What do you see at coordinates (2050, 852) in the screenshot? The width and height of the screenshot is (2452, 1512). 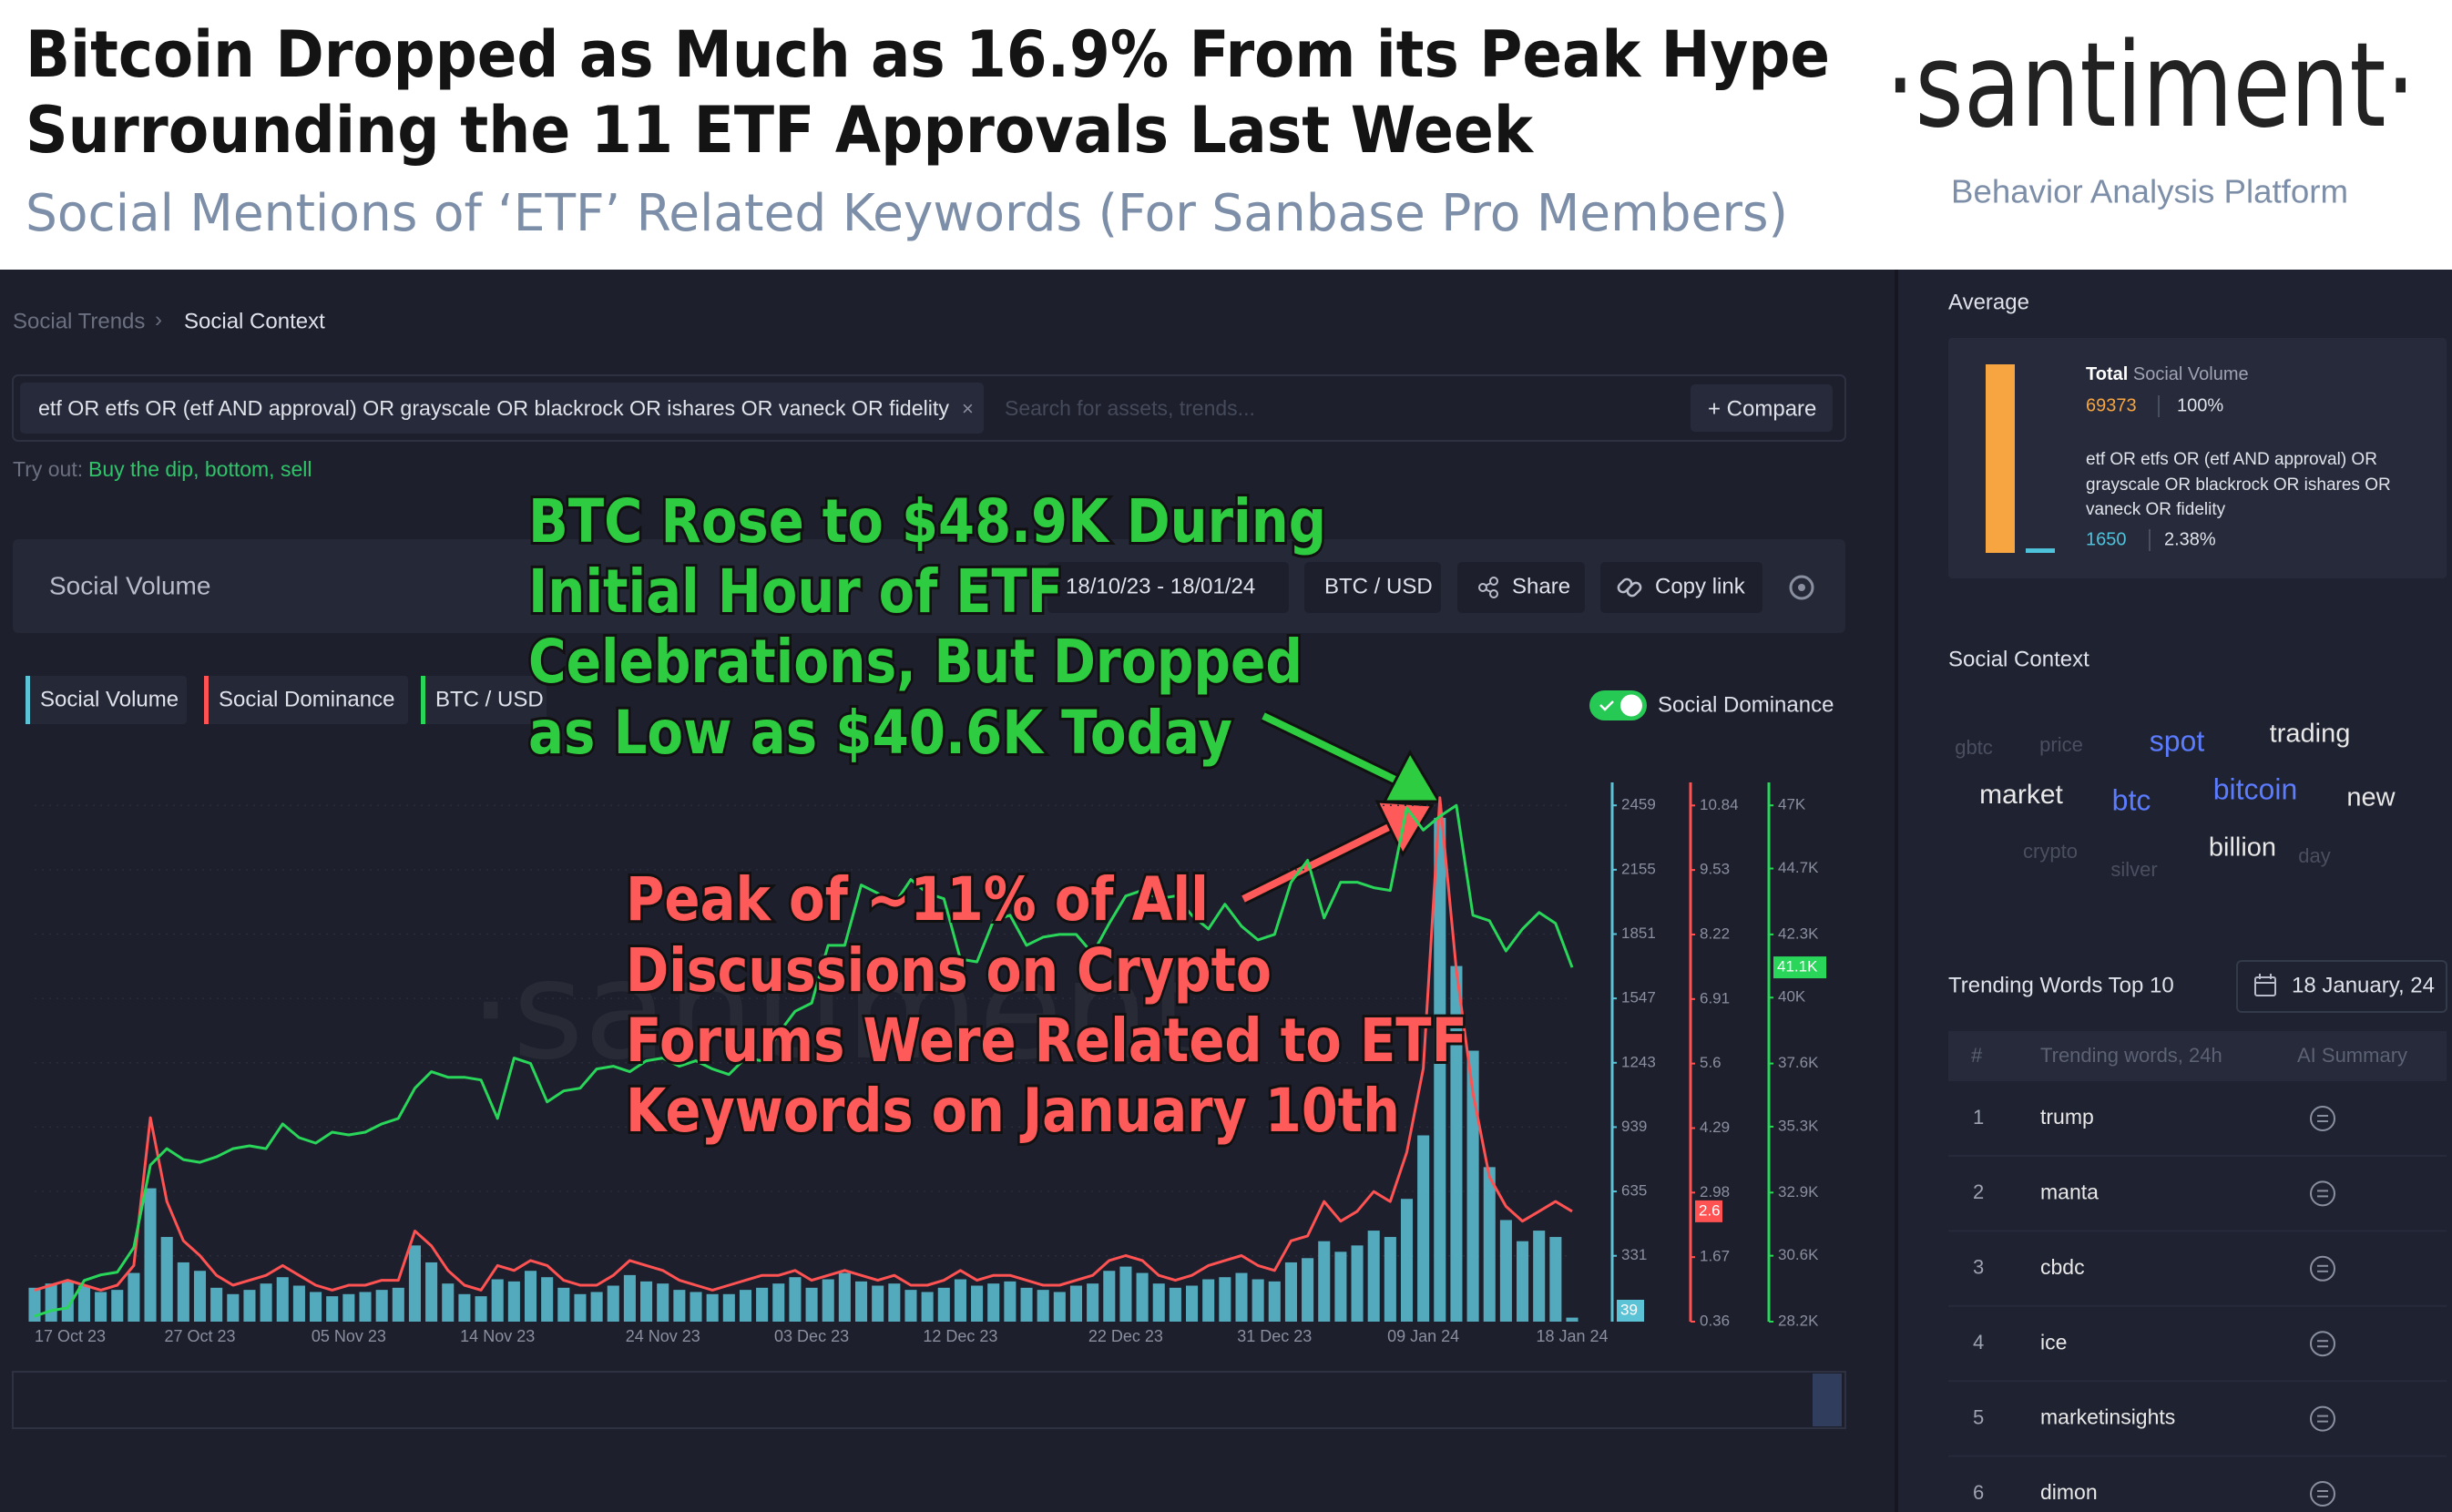 I see `context-word: crypto` at bounding box center [2050, 852].